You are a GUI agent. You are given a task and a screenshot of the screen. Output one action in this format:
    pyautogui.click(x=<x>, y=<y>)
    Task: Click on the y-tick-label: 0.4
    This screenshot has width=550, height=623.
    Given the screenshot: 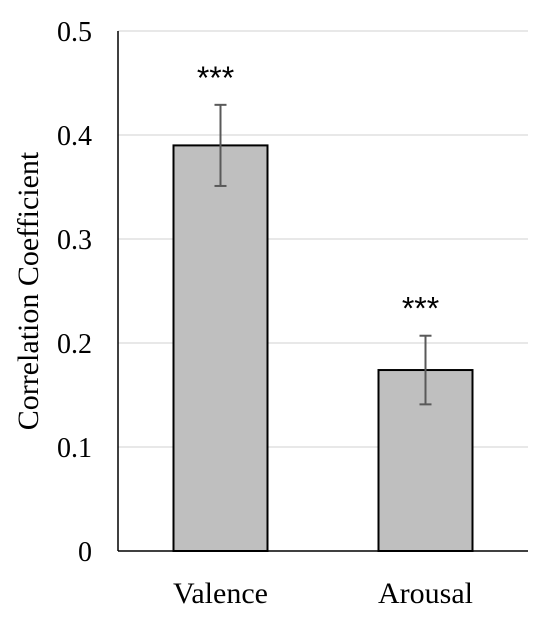 What is the action you would take?
    pyautogui.click(x=74, y=136)
    